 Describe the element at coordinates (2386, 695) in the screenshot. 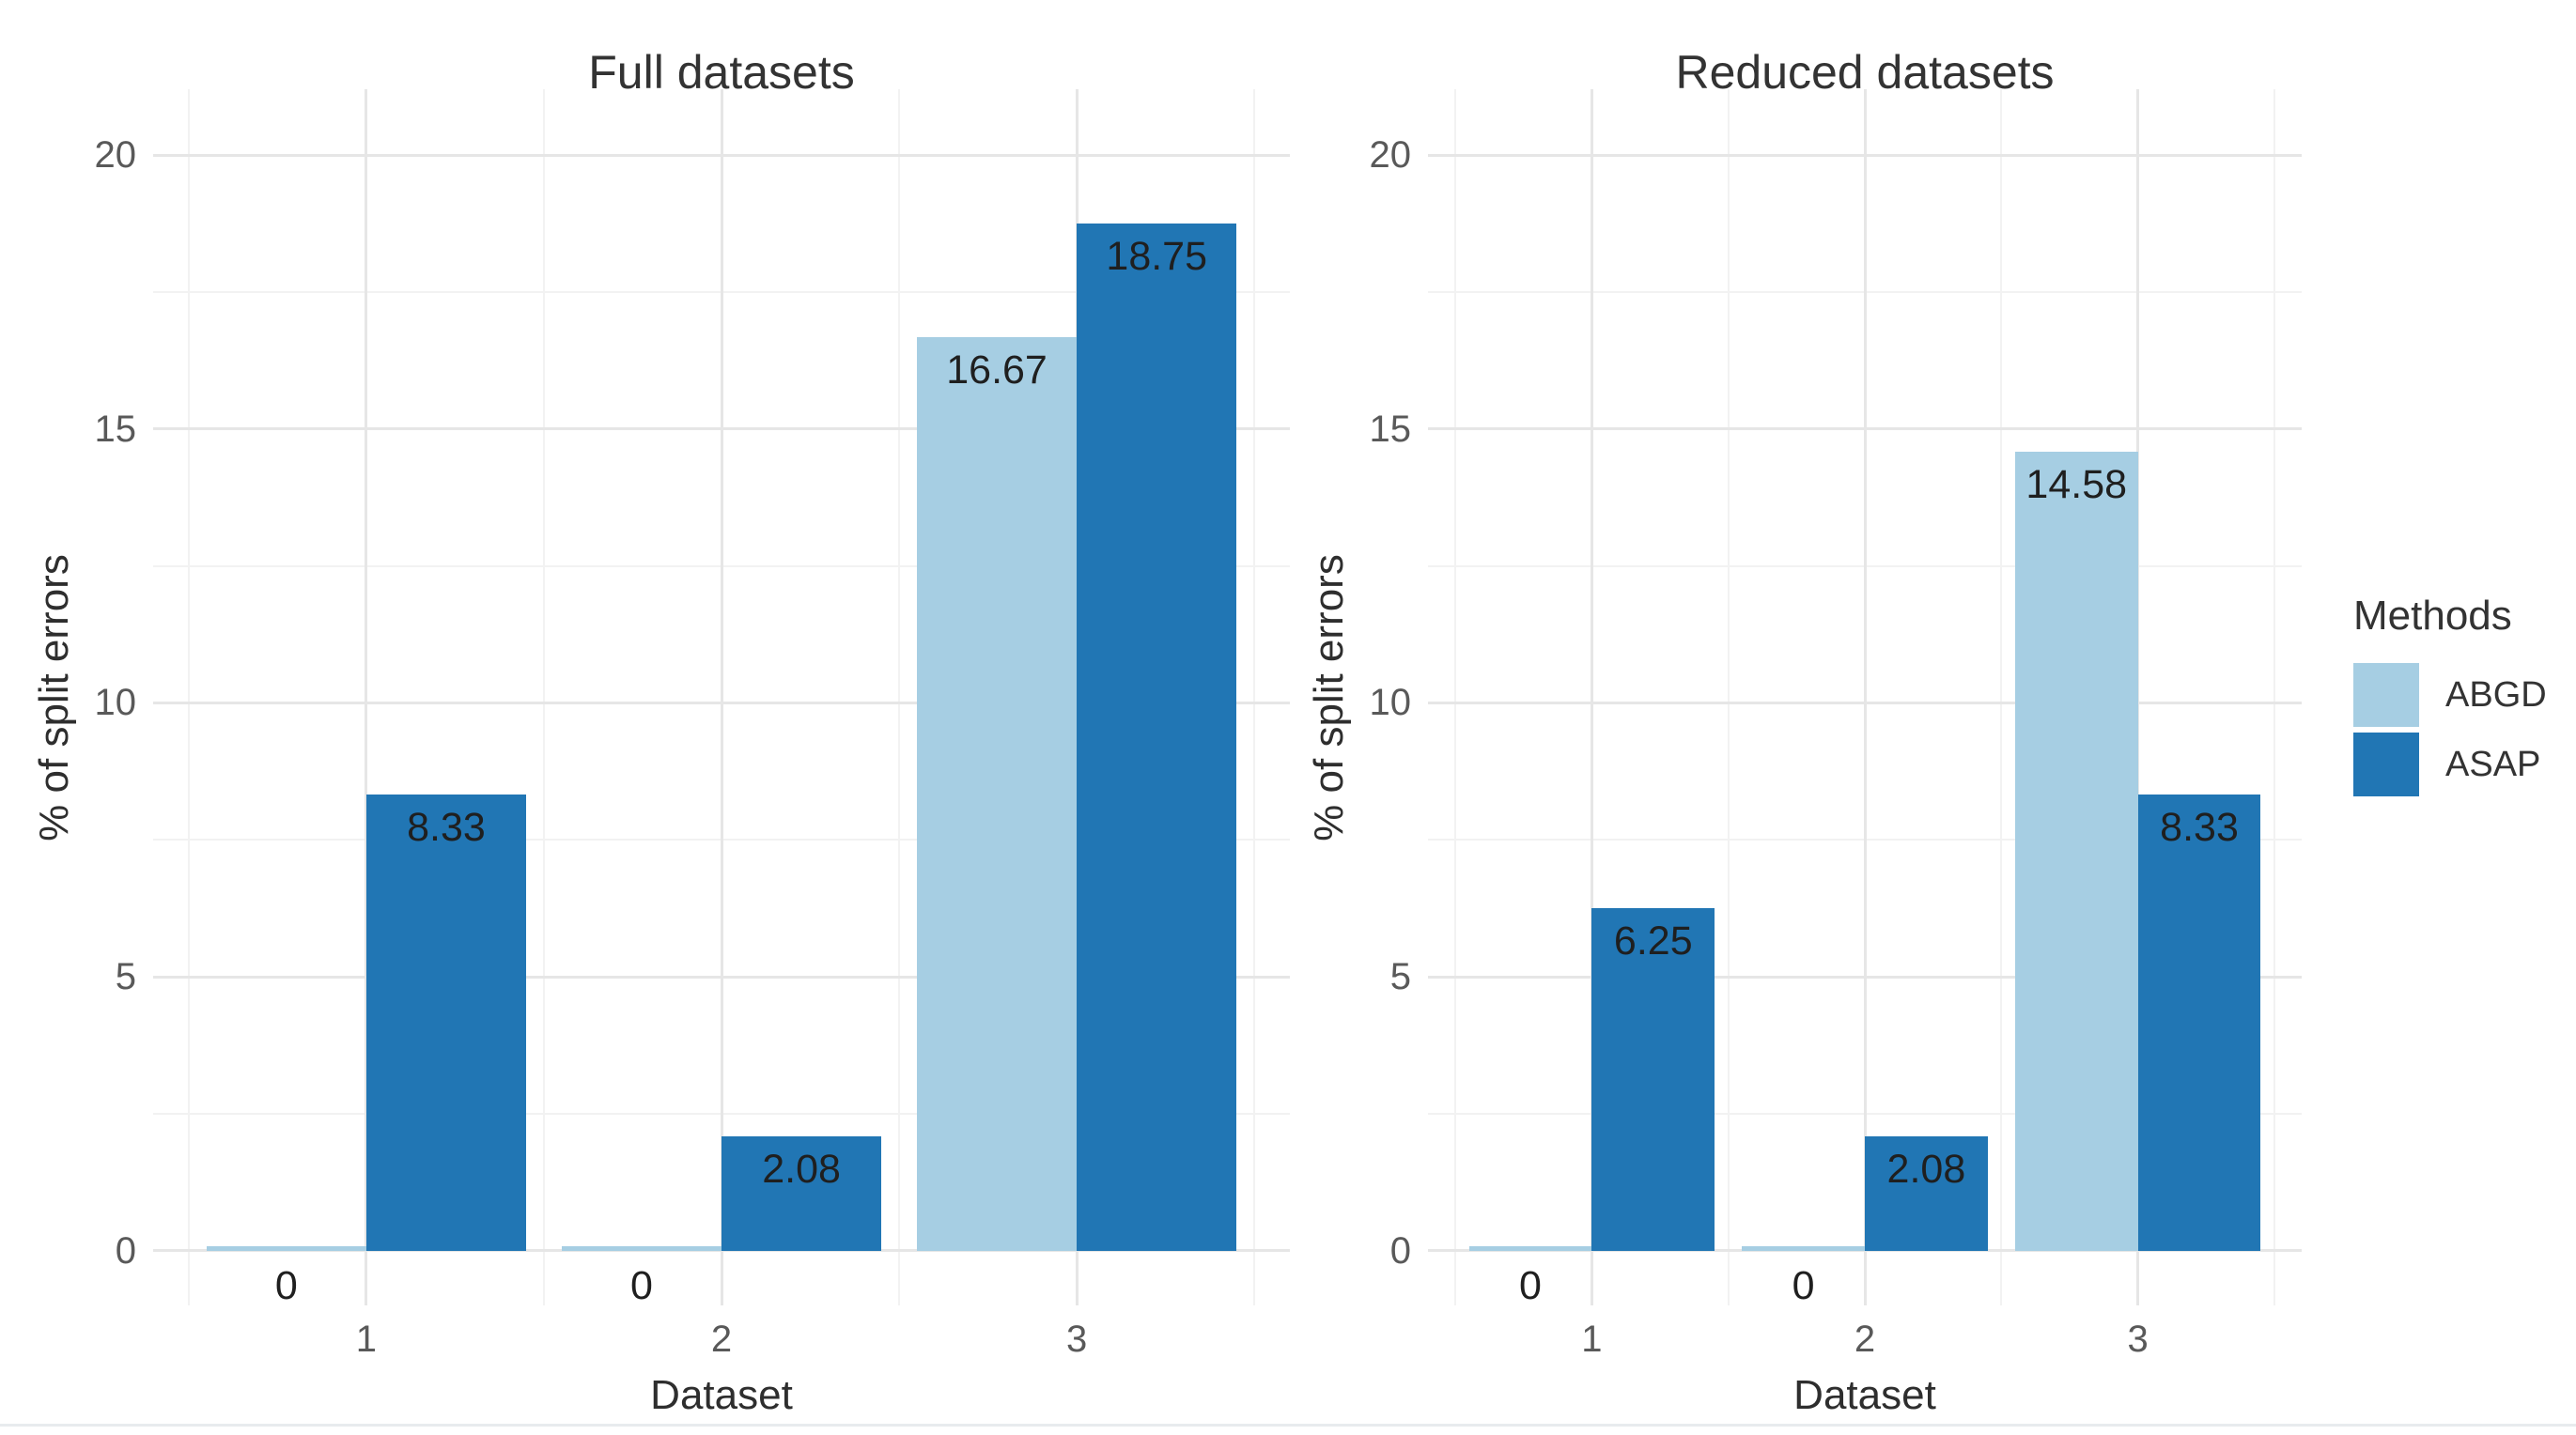

I see `legend-swatch-abgd` at that location.